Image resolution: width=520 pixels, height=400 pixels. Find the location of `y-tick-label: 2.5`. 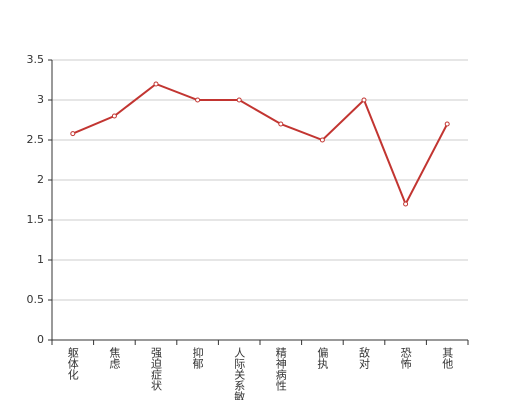

y-tick-label: 2.5 is located at coordinates (36, 139).